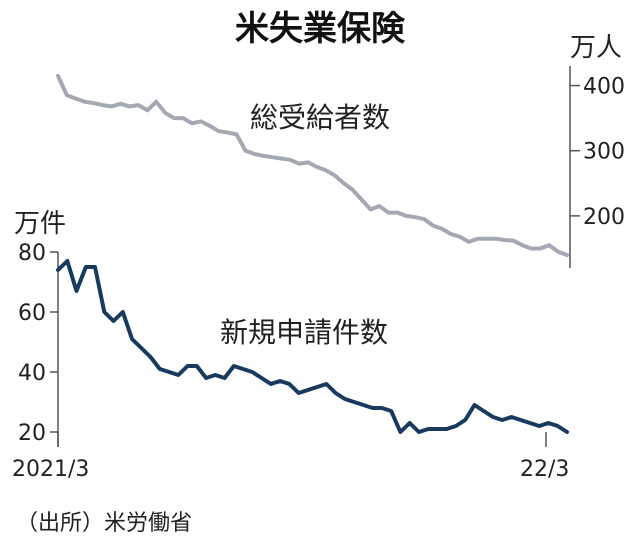  Describe the element at coordinates (544, 469) in the screenshot. I see `x-label-end: 22/3` at that location.